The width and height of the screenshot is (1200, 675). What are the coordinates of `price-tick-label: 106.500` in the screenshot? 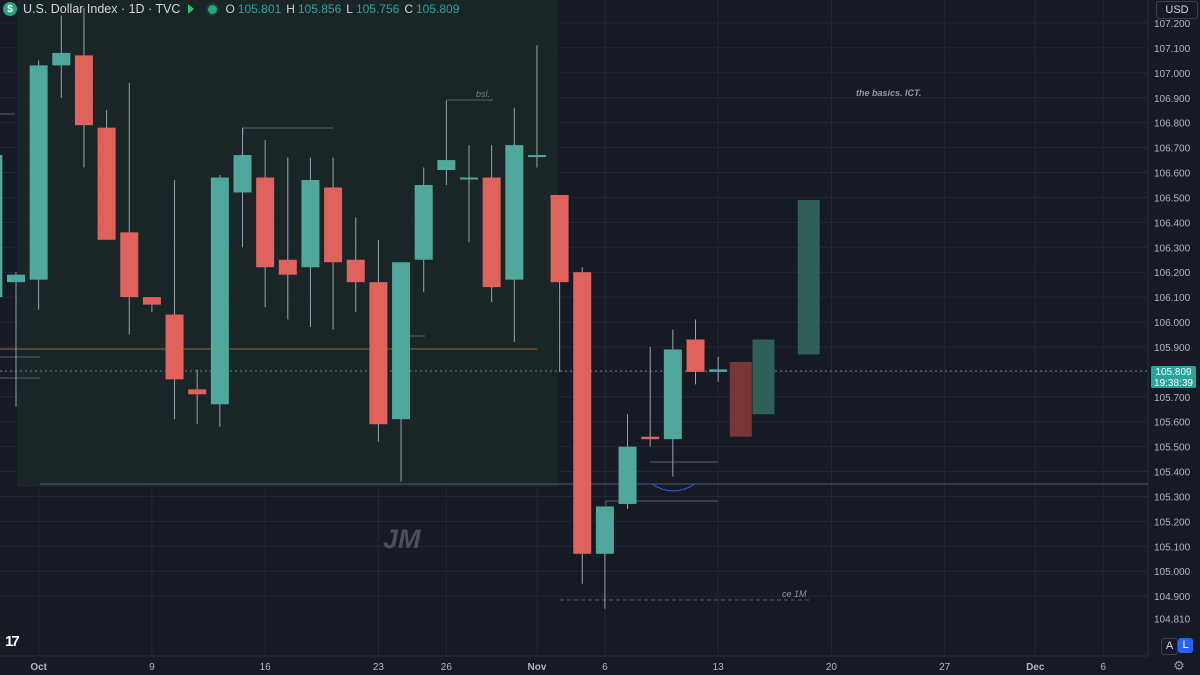 It's located at (1172, 198).